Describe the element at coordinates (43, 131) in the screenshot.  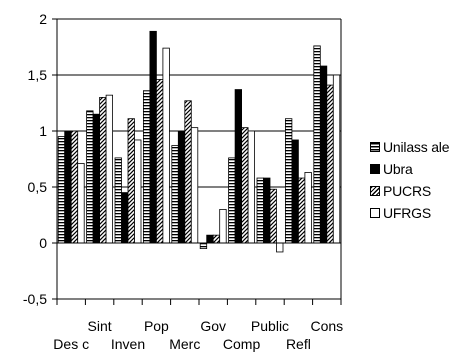
I see `y-tick-label: 1` at that location.